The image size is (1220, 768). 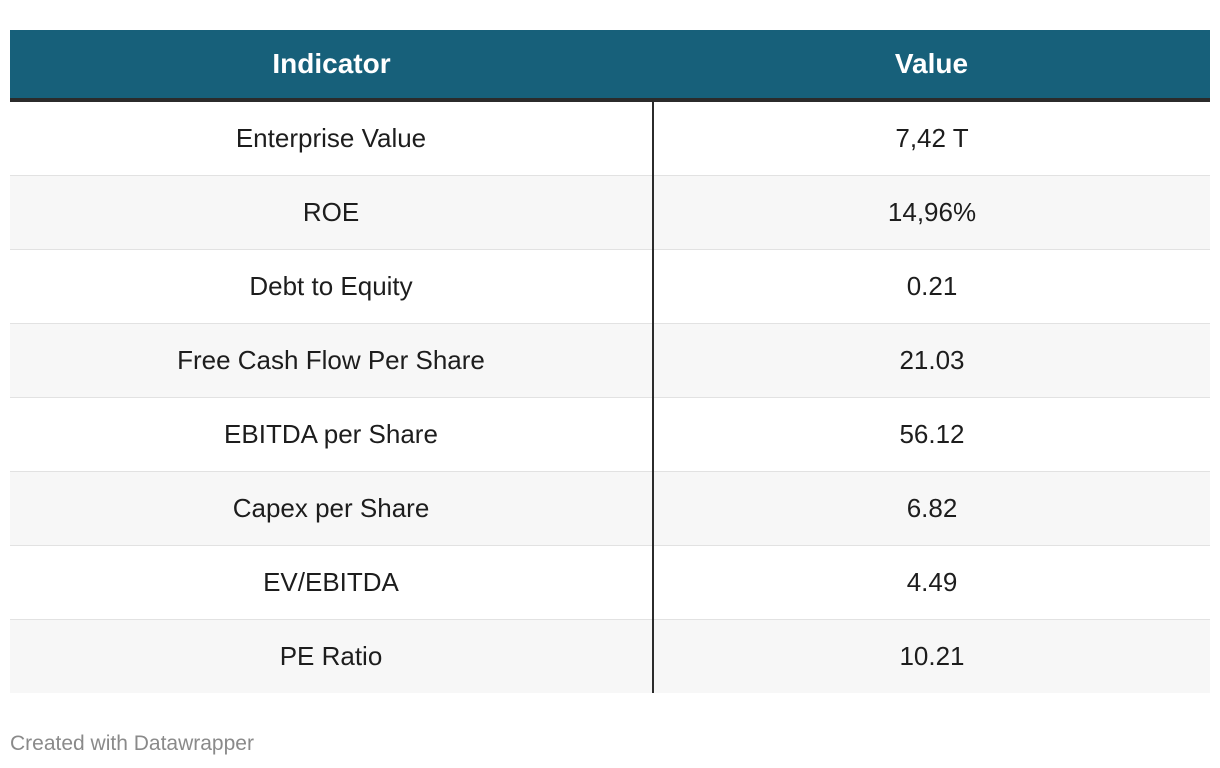 I want to click on table-row: Free Cash Flow Per Share 21.03, so click(x=610, y=360).